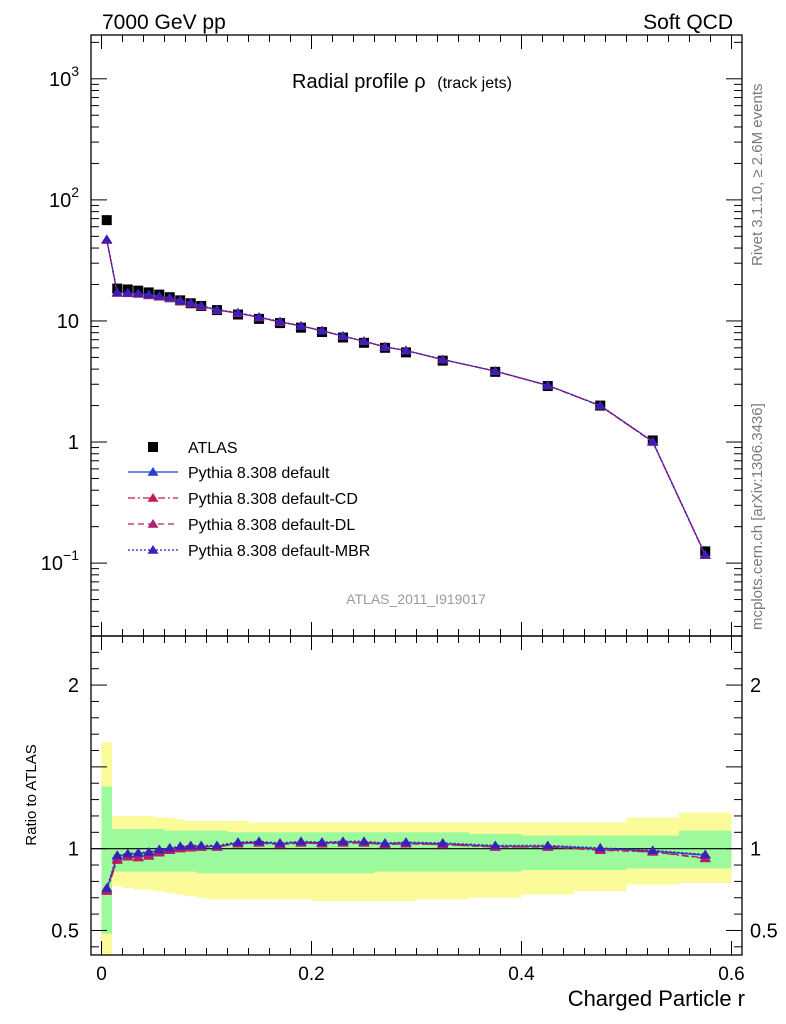  I want to click on side-rivet-label: Rivet 3.1.10, ≥ 2.6M events, so click(757, 175).